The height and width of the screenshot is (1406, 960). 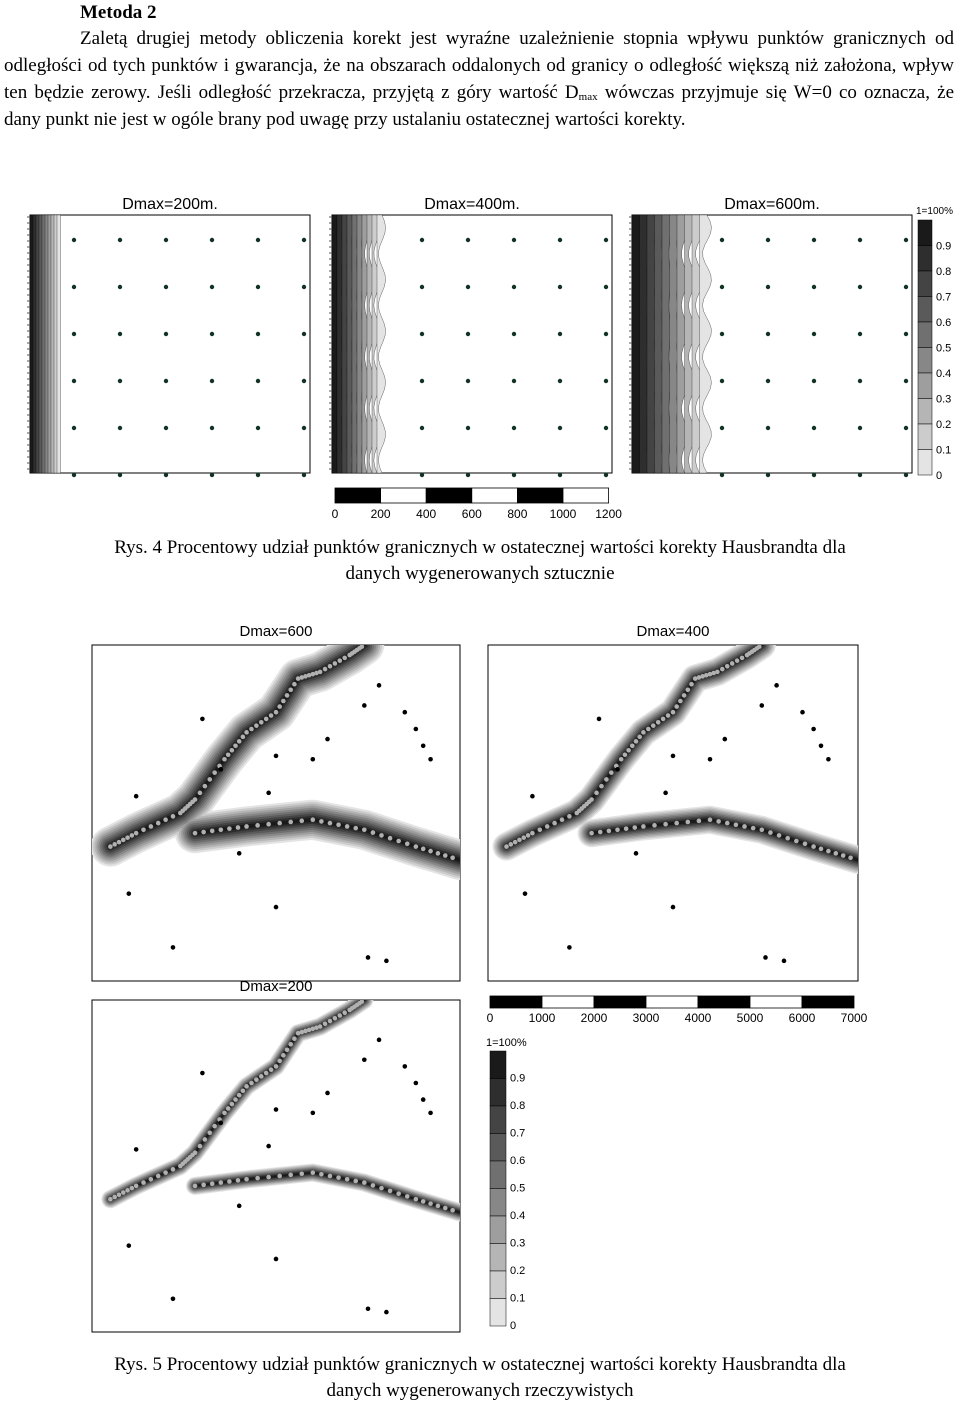 I want to click on fig4-legend-label: 0.8, so click(x=943, y=272).